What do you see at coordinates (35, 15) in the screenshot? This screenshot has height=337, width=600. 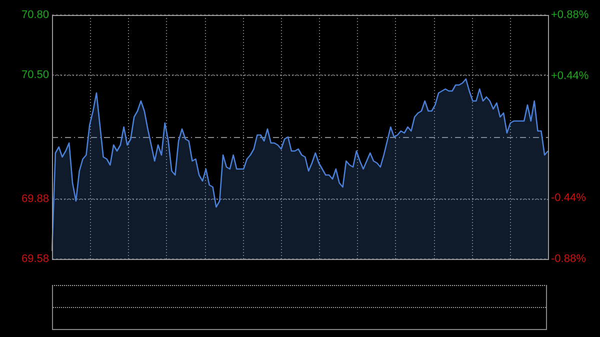 I see `y-tick-label: 70.80` at bounding box center [35, 15].